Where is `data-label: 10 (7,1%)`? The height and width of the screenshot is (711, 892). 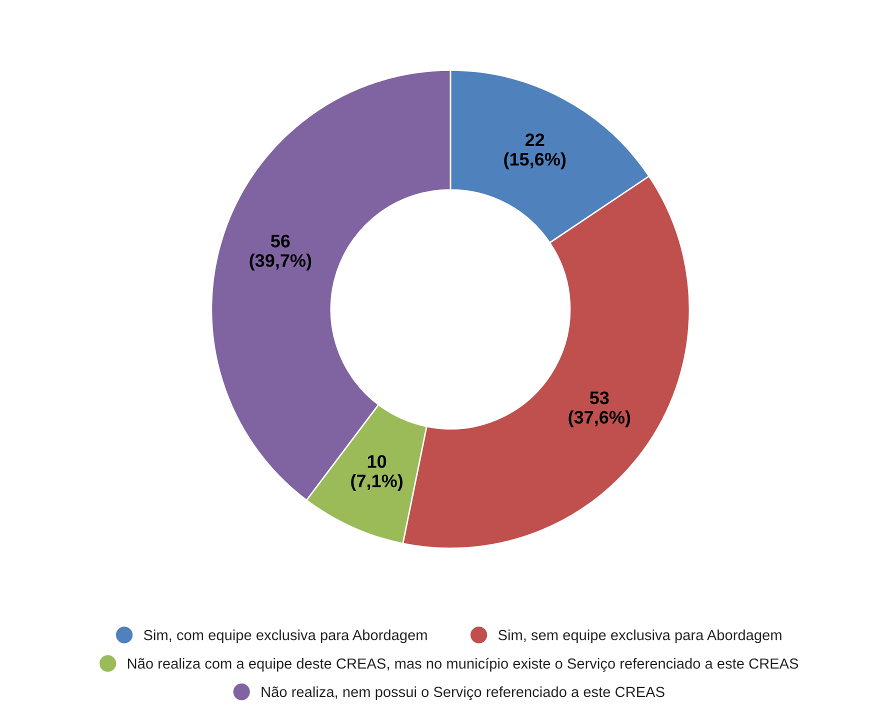 data-label: 10 (7,1%) is located at coordinates (376, 473).